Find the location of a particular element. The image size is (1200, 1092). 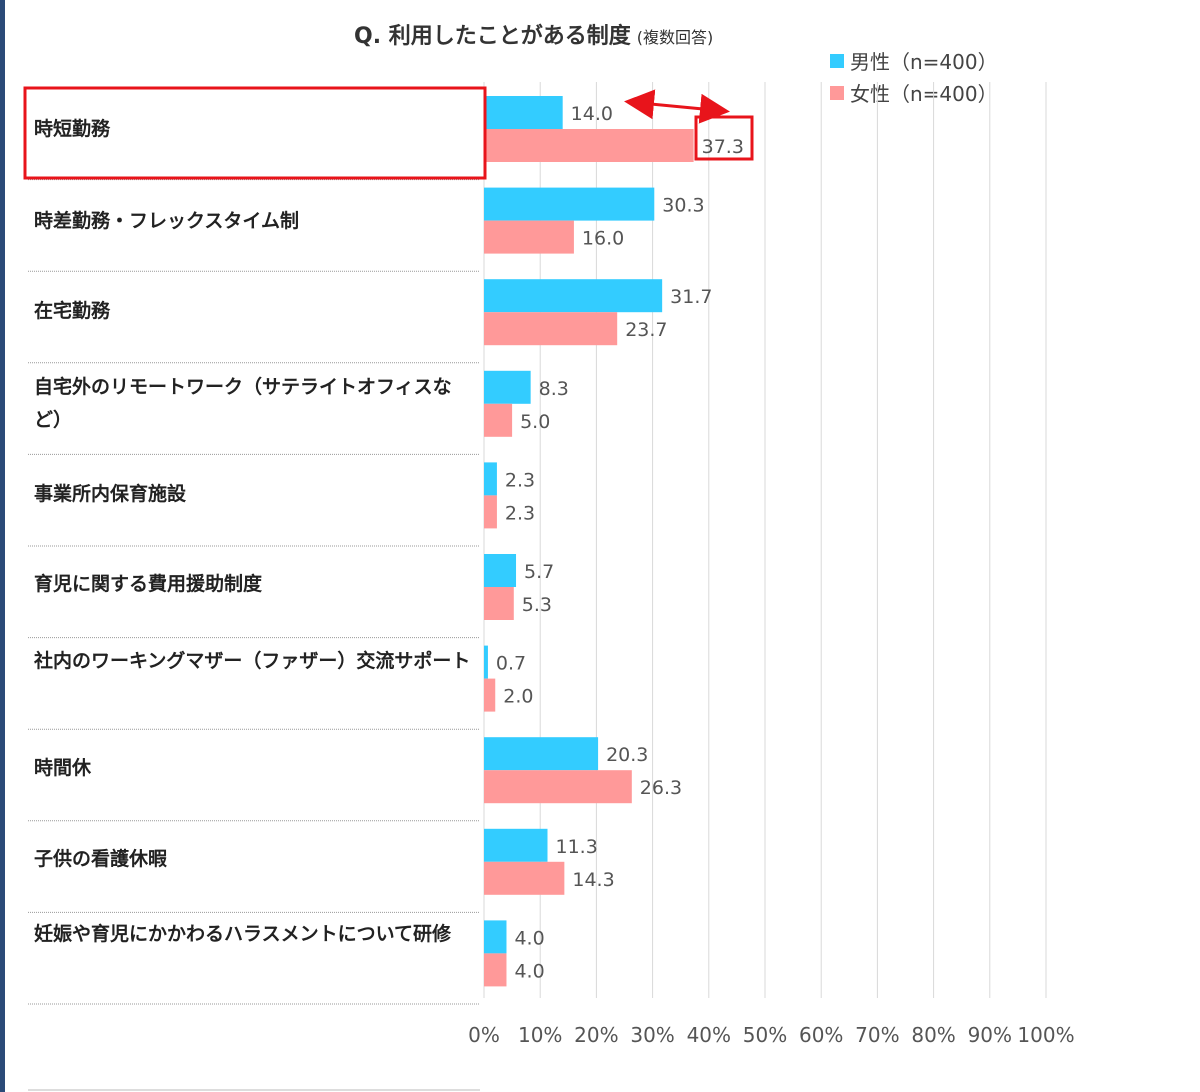

x-tick-label-6: 60% is located at coordinates (821, 1035).